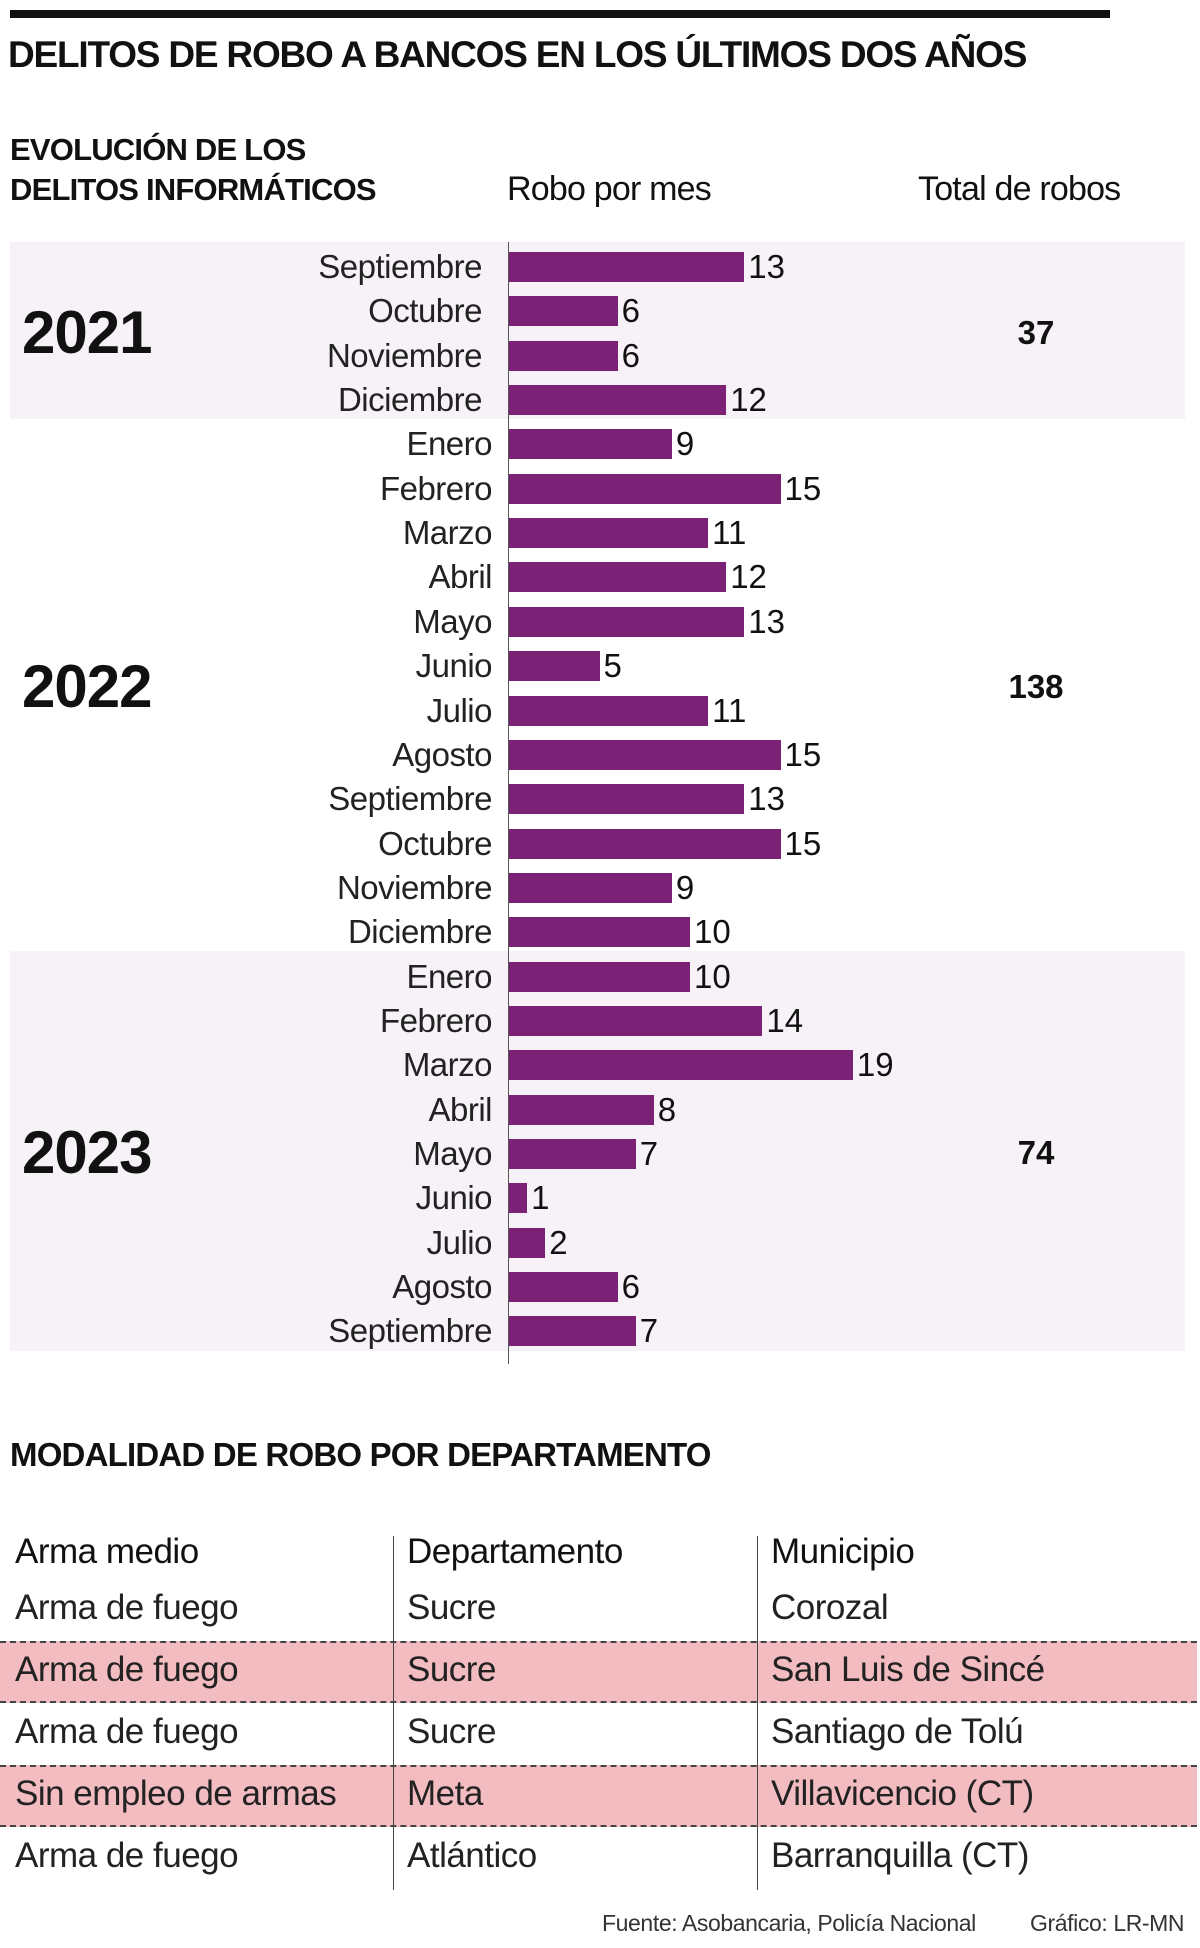 The width and height of the screenshot is (1200, 1948). I want to click on column-header: Arma medio, so click(107, 1551).